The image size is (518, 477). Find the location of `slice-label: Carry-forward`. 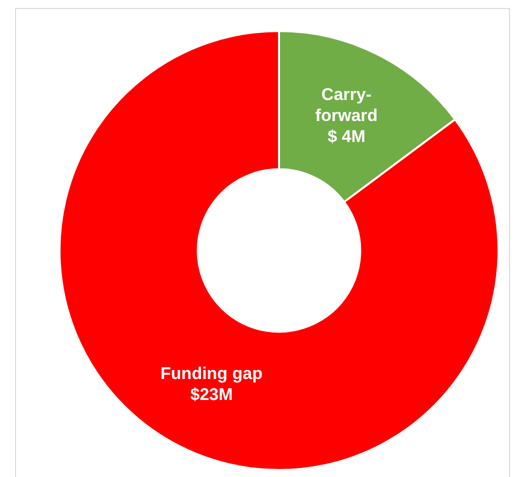

slice-label: Carry-forward is located at coordinates (346, 104).